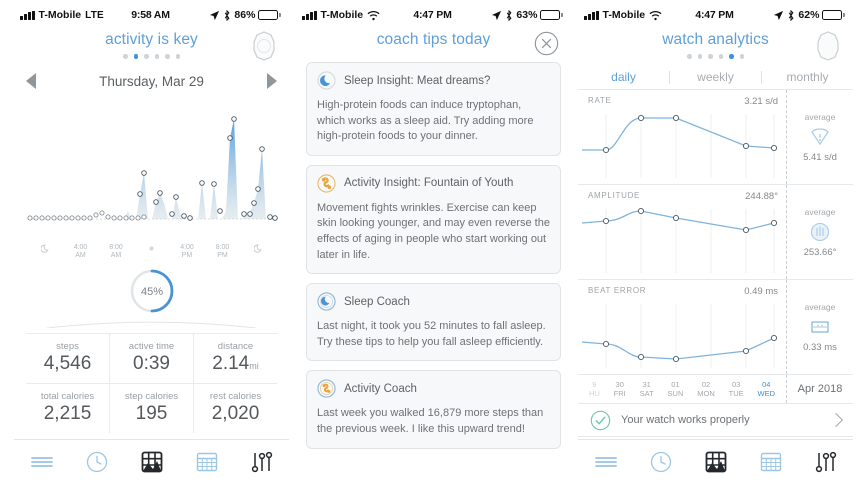 The image size is (865, 487). What do you see at coordinates (67, 358) in the screenshot?
I see `stat-steps: steps 4,546` at bounding box center [67, 358].